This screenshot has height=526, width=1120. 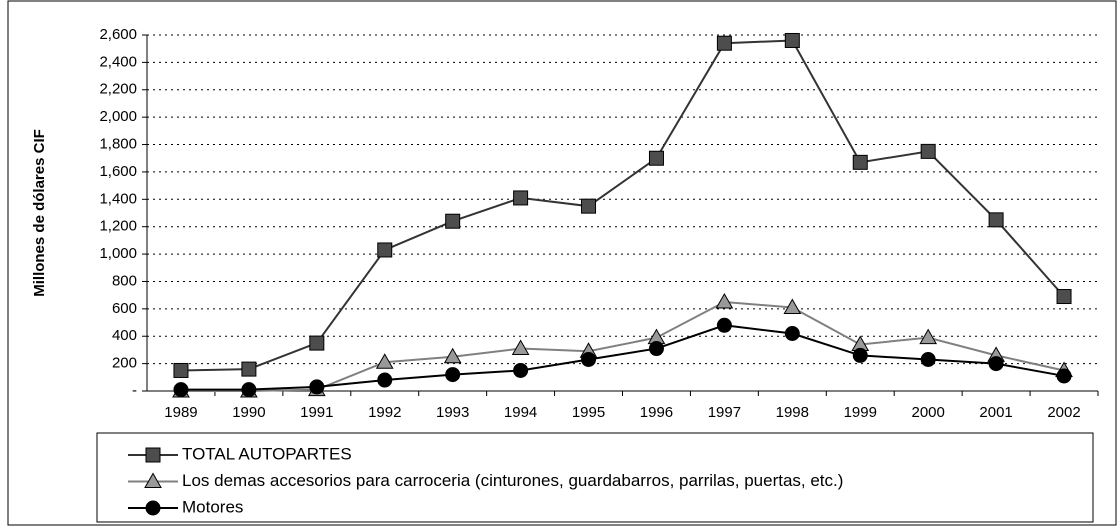 I want to click on x-tick-label: 1999, so click(x=860, y=412).